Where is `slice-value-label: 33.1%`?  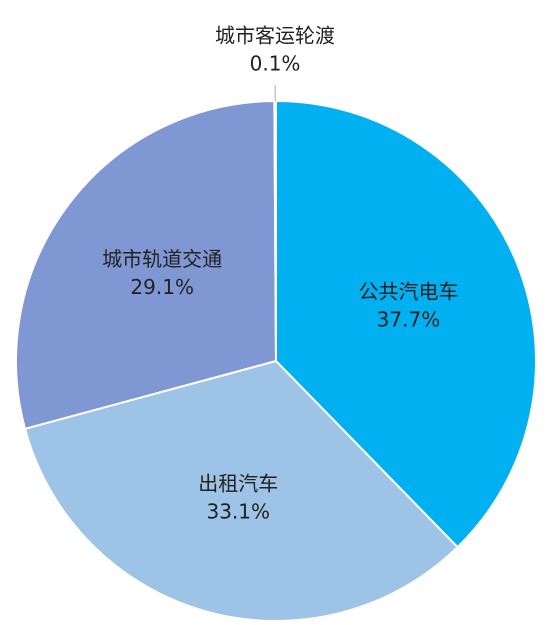
slice-value-label: 33.1% is located at coordinates (238, 511).